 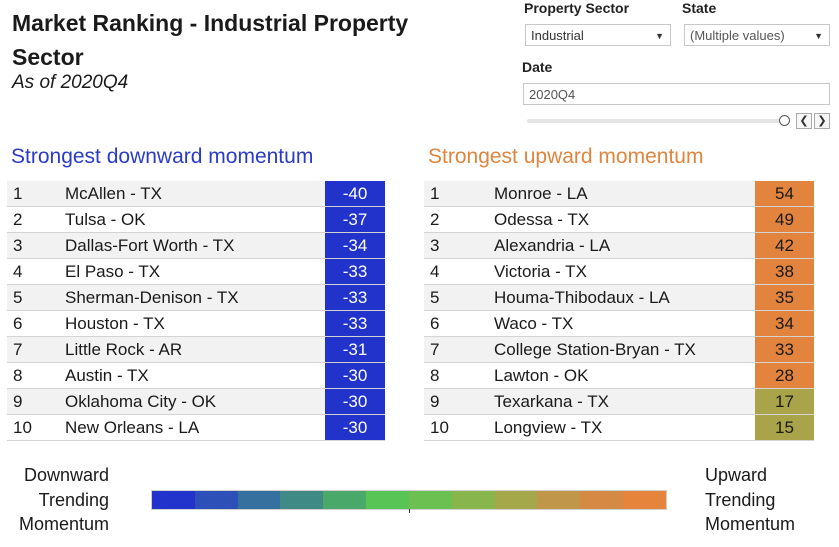 I want to click on market-name: Little Rock - AR, so click(x=195, y=349).